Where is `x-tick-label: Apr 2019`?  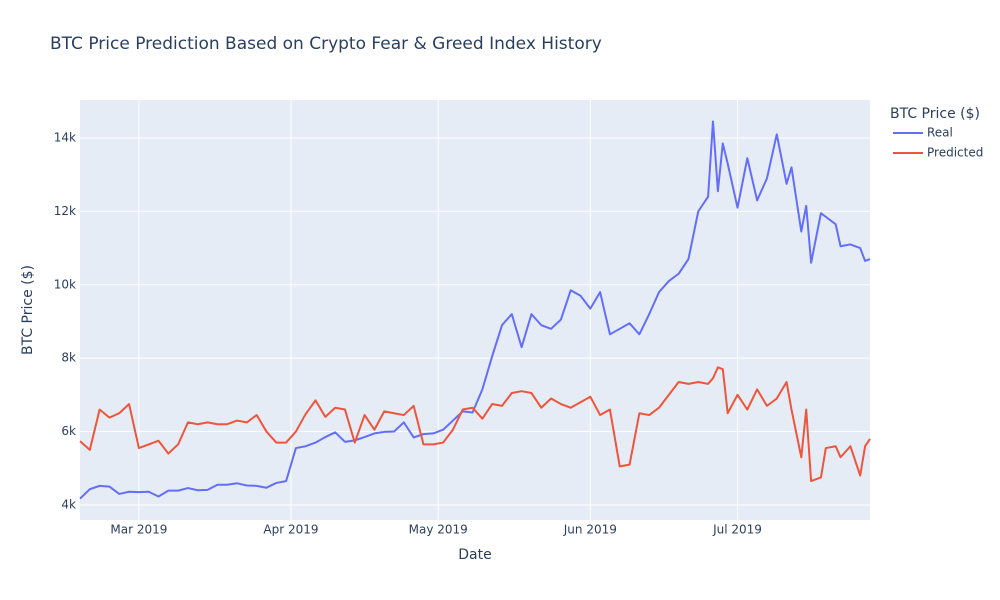 x-tick-label: Apr 2019 is located at coordinates (290, 530).